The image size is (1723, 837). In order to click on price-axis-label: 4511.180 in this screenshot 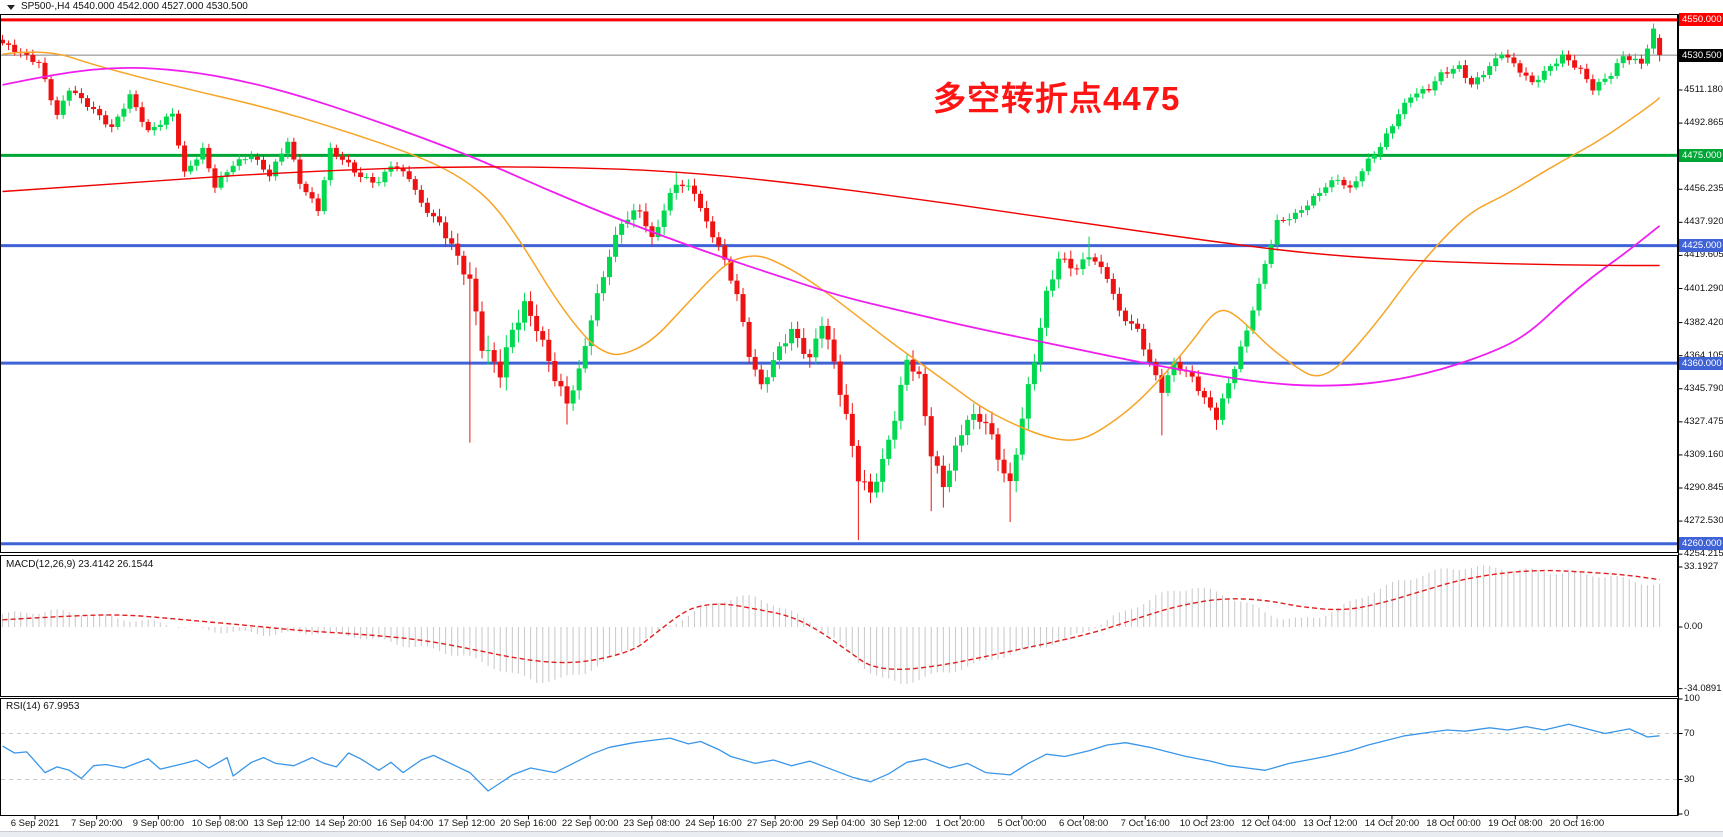, I will do `click(1703, 89)`.